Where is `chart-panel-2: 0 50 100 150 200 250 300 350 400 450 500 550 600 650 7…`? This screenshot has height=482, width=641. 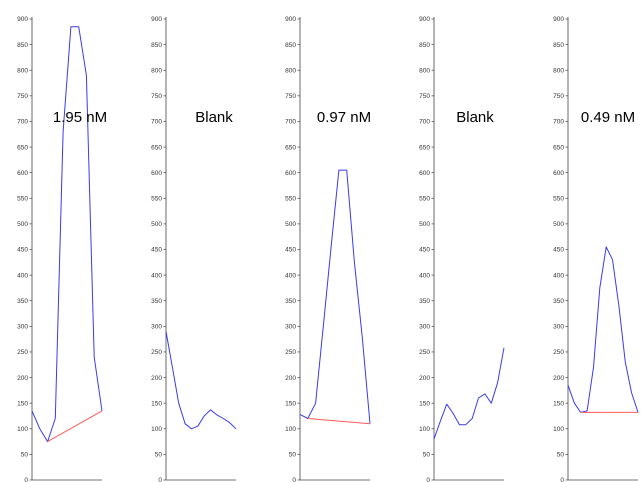
chart-panel-2: 0 50 100 150 200 250 300 350 400 450 500 550 600 650 7… is located at coordinates (194, 249).